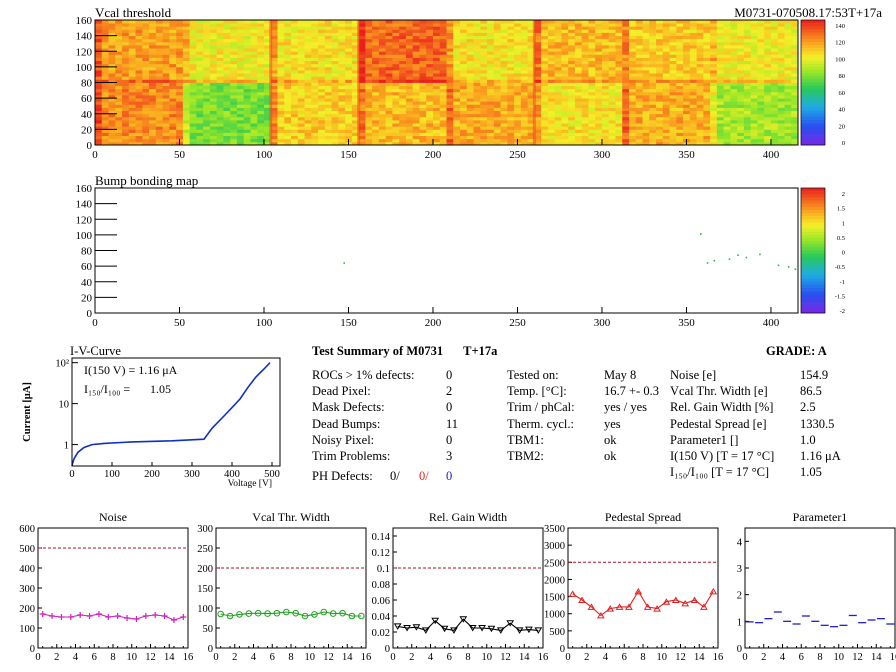 The width and height of the screenshot is (896, 672). I want to click on roc-chart-0: Noise 0 2 4 6 8 10 12 14 16 0 100 200 300 400 500 600, so click(106, 586).